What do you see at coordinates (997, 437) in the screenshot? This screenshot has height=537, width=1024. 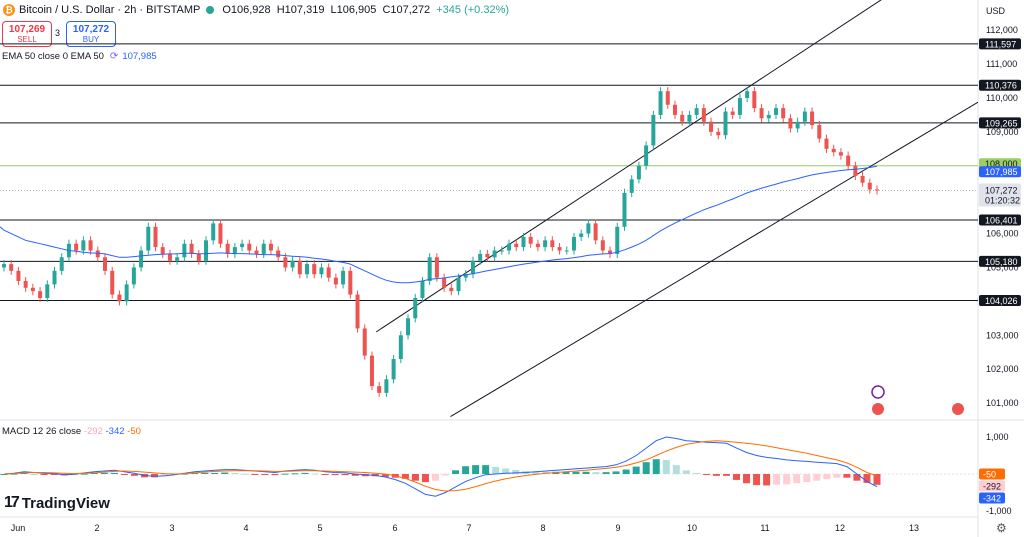 I see `macd-tick-label: 1,000` at bounding box center [997, 437].